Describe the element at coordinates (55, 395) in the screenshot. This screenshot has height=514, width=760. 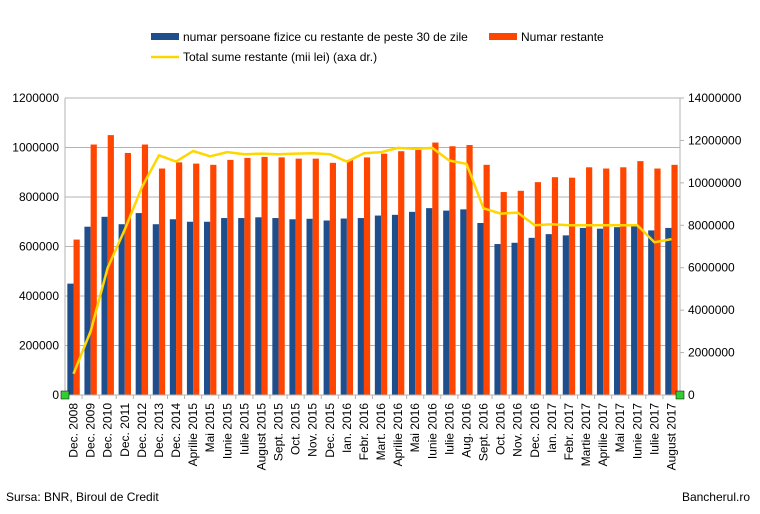
I see `y-tick-label: 0` at that location.